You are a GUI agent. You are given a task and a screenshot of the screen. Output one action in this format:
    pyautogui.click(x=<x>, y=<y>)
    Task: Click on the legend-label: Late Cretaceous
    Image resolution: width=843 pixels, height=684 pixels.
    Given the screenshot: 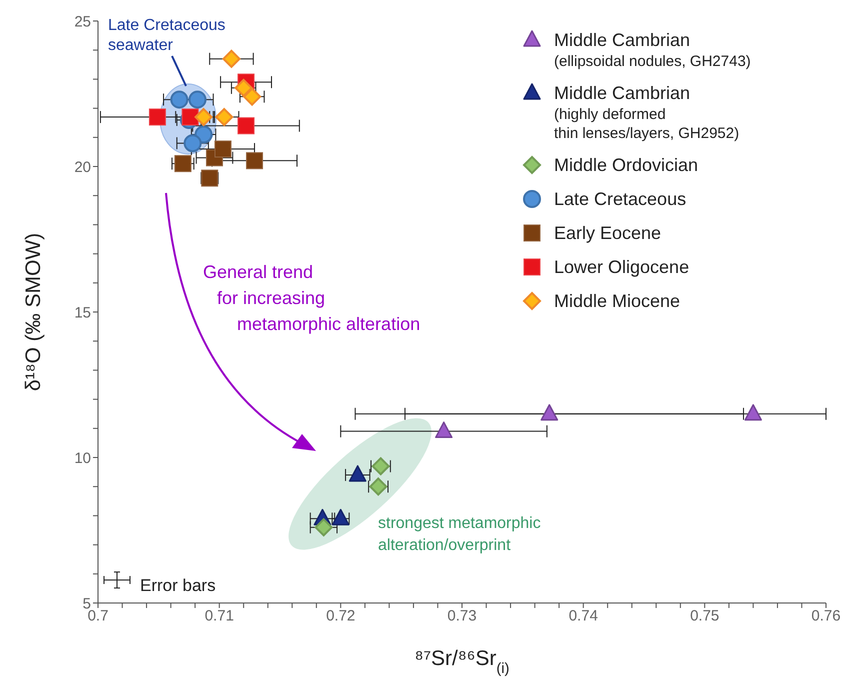 What is the action you would take?
    pyautogui.click(x=620, y=199)
    